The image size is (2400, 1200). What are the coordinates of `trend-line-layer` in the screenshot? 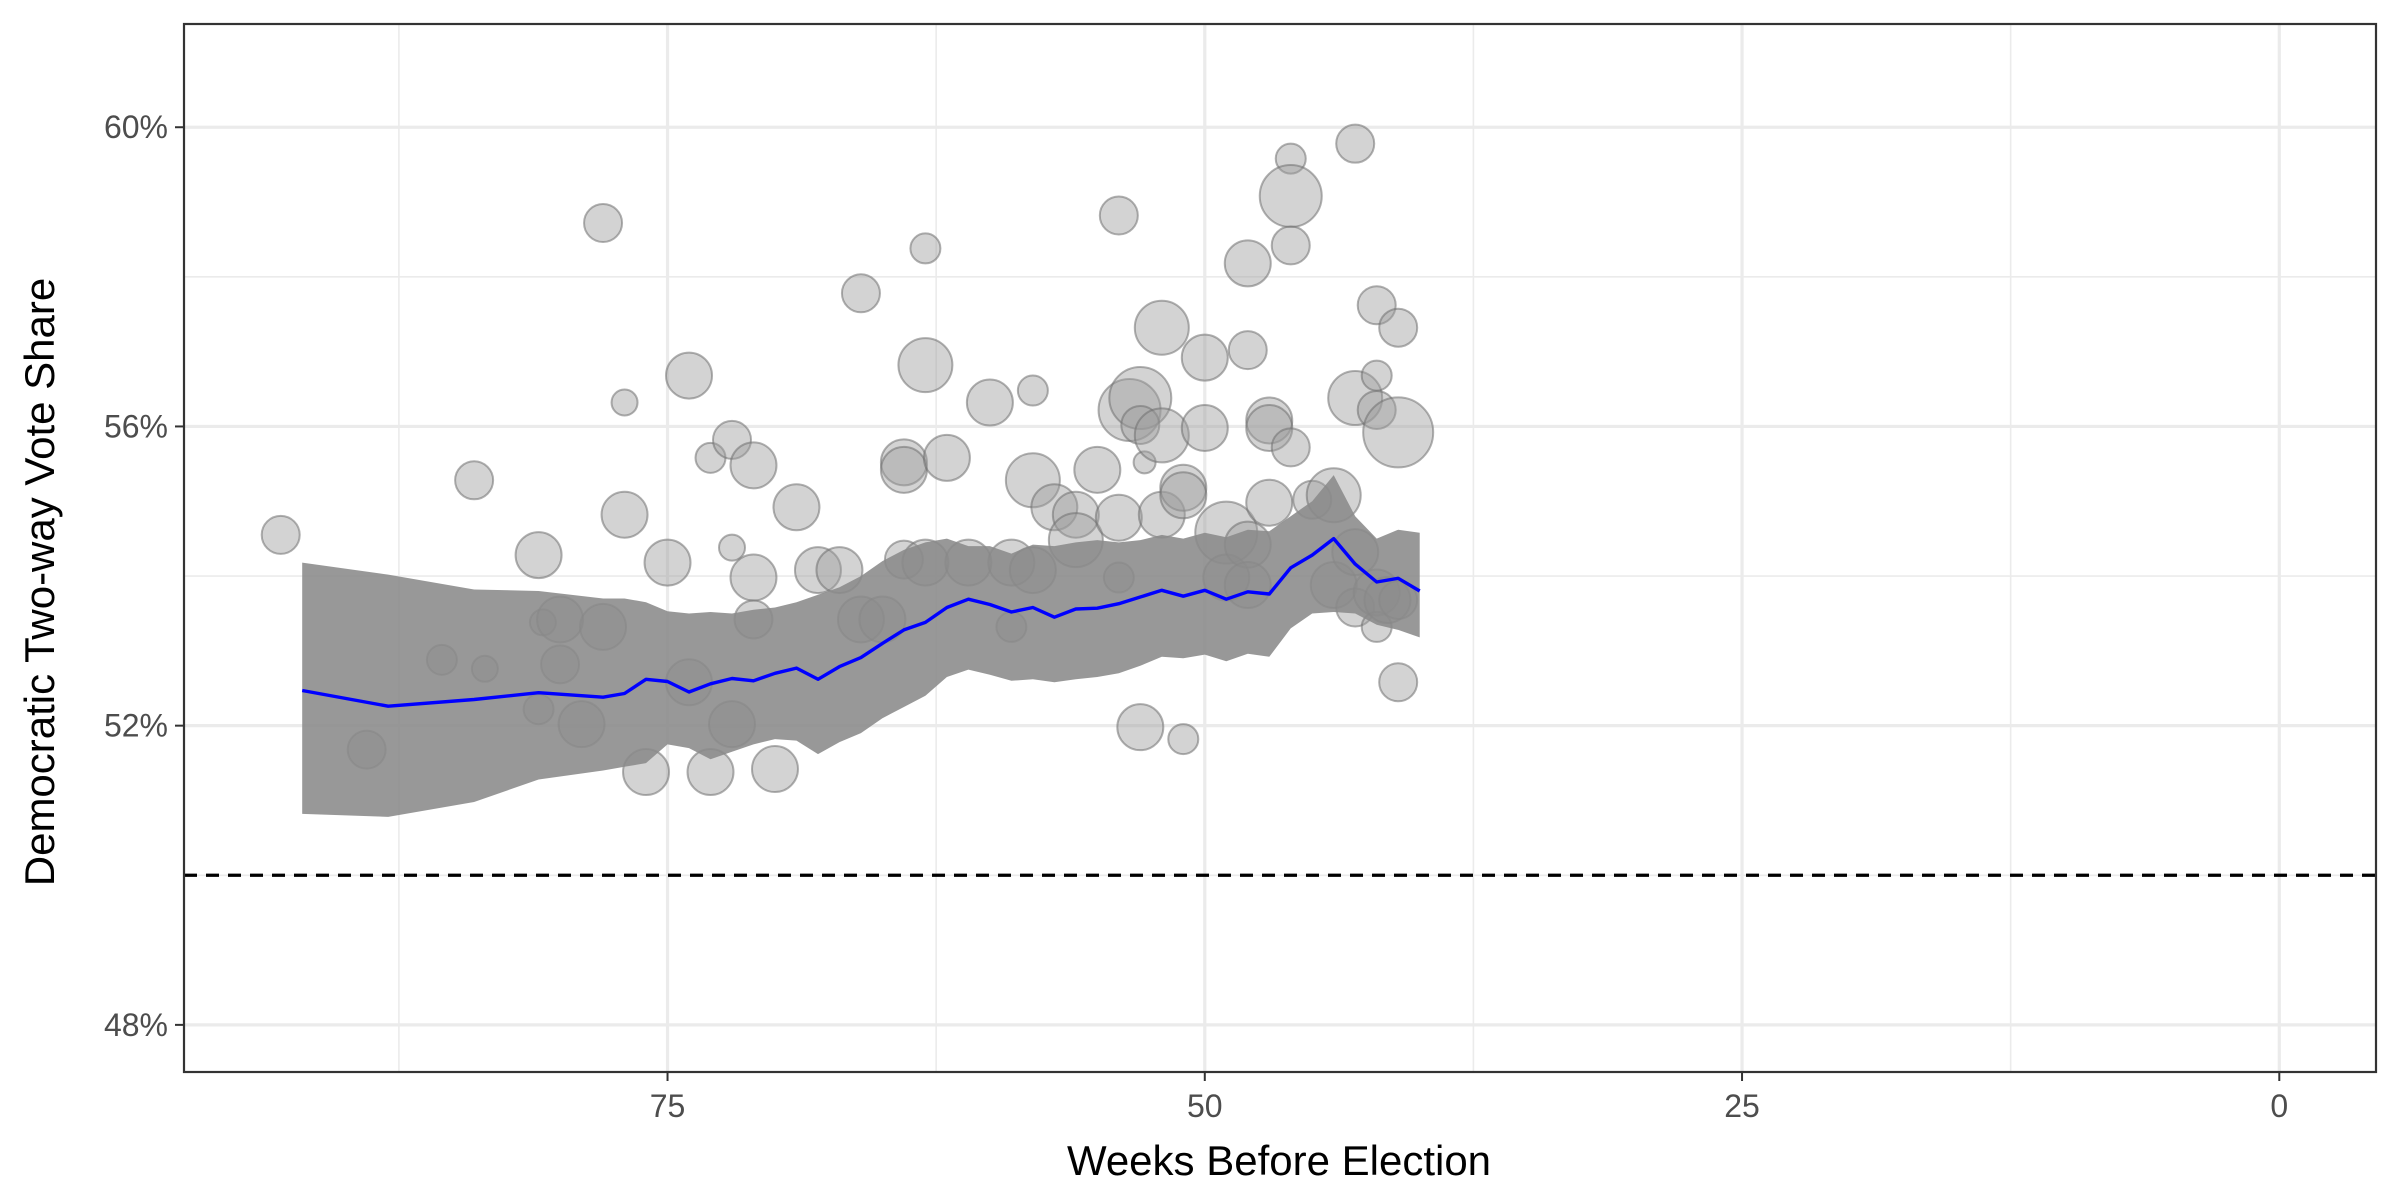 It's located at (861, 622).